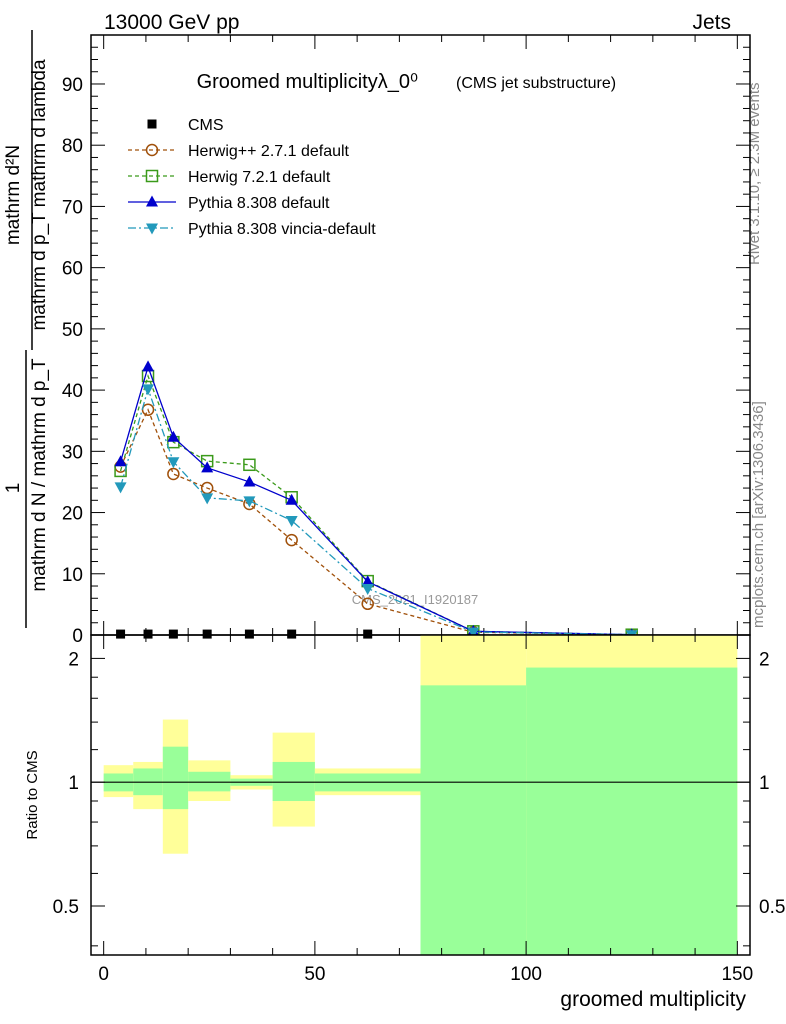 Image resolution: width=786 pixels, height=1024 pixels. I want to click on legend-label: Herwig 7.2.1 default, so click(259, 177).